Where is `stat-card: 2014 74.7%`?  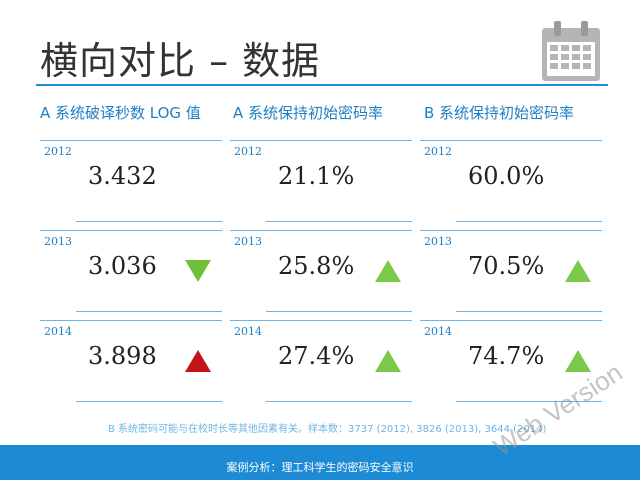
stat-card: 2014 74.7% is located at coordinates (511, 361).